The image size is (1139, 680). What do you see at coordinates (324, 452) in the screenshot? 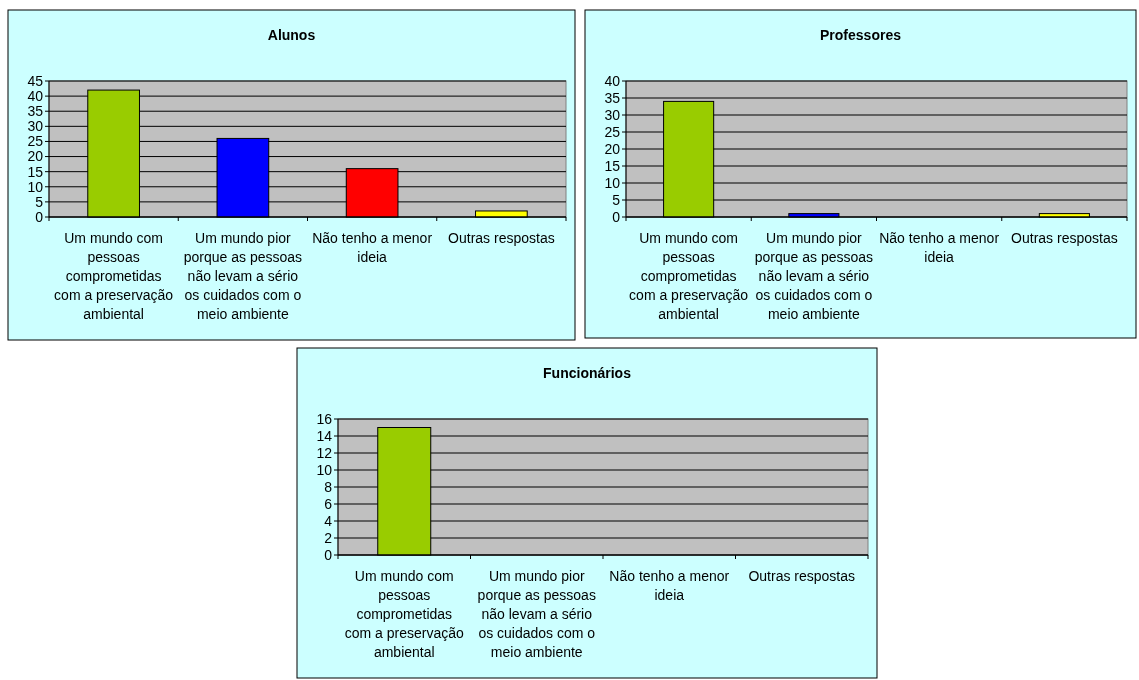
I see `y-tick-label: 12` at bounding box center [324, 452].